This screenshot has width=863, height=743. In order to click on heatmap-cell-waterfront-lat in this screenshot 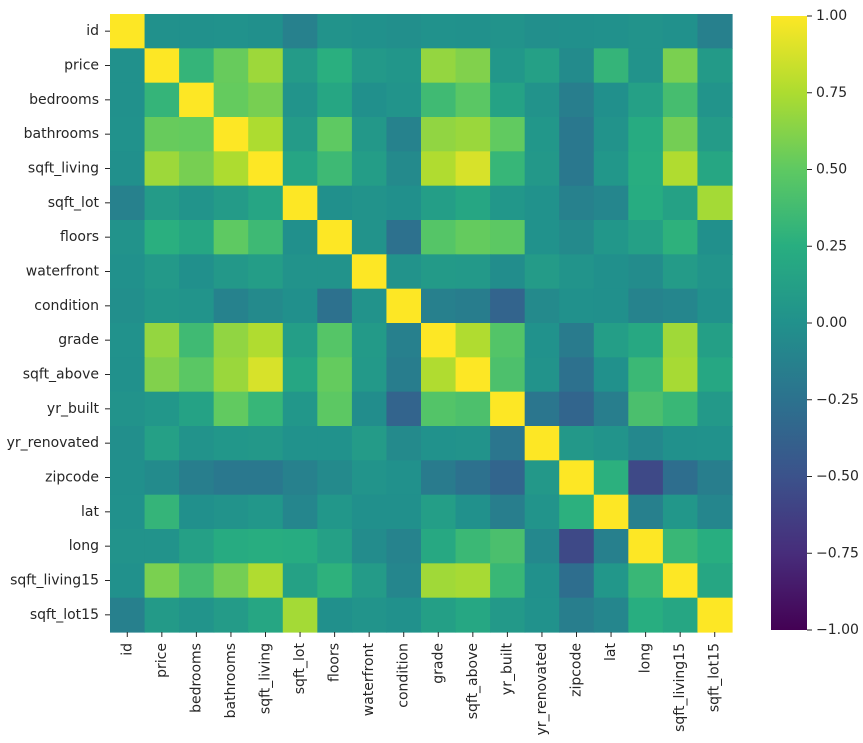, I will do `click(611, 272)`.